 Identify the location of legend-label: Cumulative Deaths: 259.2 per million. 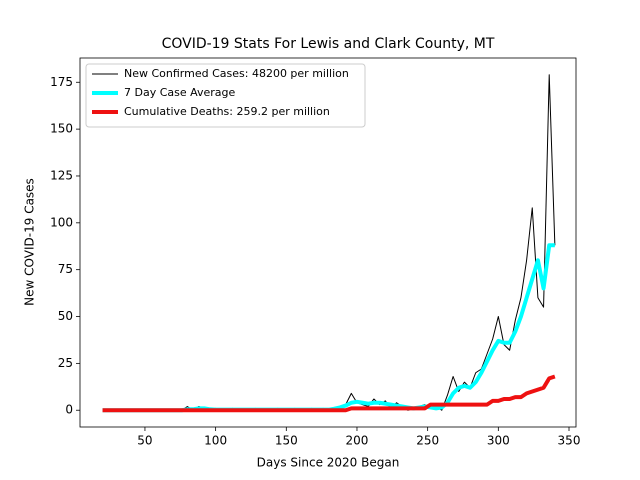
(227, 111).